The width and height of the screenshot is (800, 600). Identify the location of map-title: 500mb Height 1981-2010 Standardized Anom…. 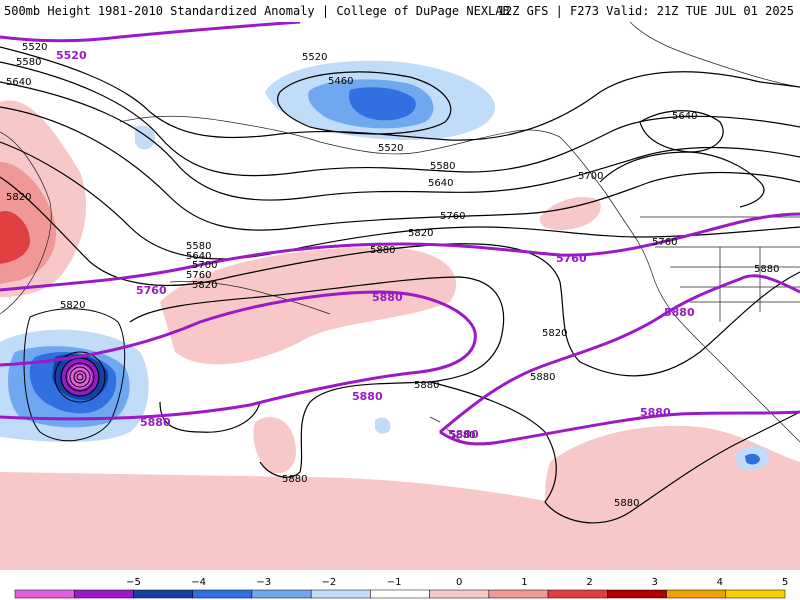
(257, 11).